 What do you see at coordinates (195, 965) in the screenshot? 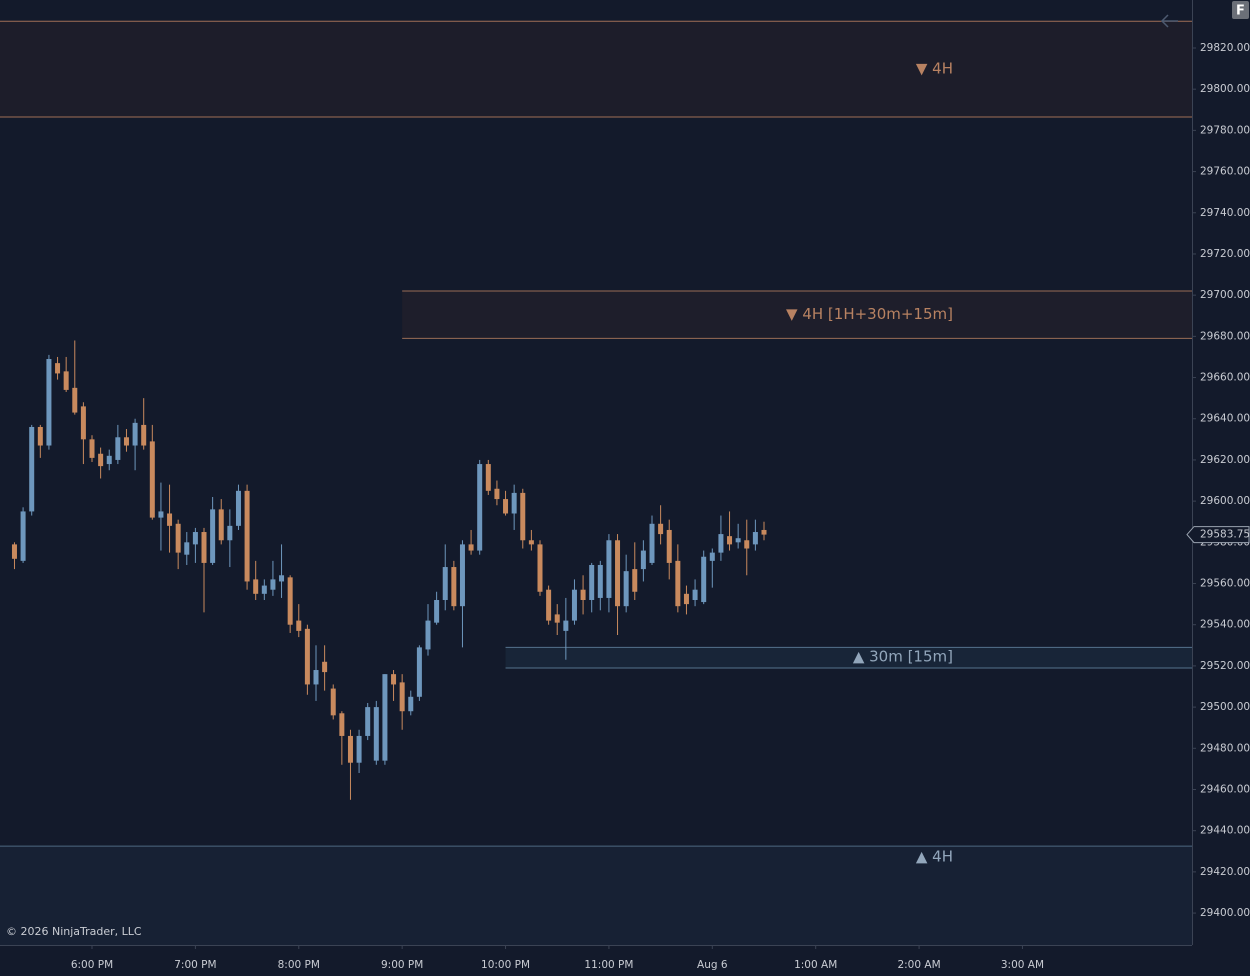
I see `x-tick-label: 7:00 PM` at bounding box center [195, 965].